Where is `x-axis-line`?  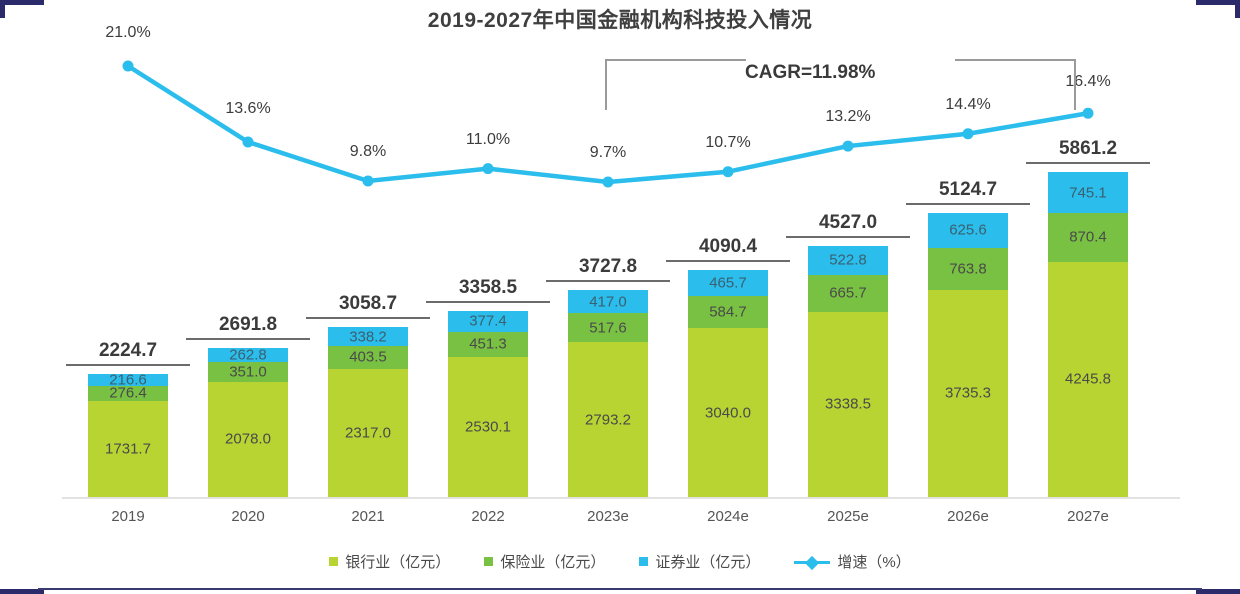 x-axis-line is located at coordinates (621, 498).